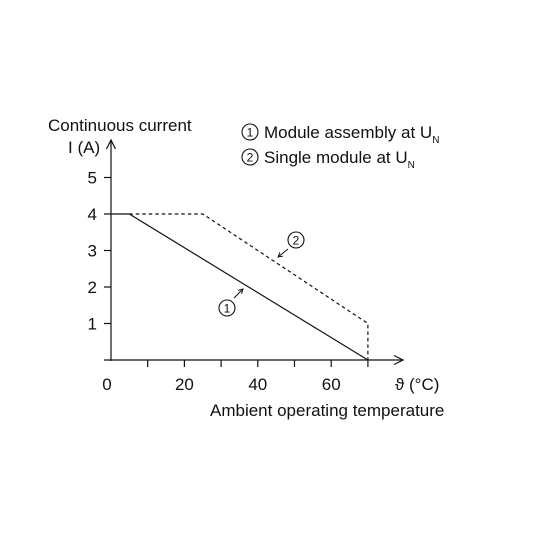 The height and width of the screenshot is (540, 540). I want to click on callout-number: 2, so click(296, 241).